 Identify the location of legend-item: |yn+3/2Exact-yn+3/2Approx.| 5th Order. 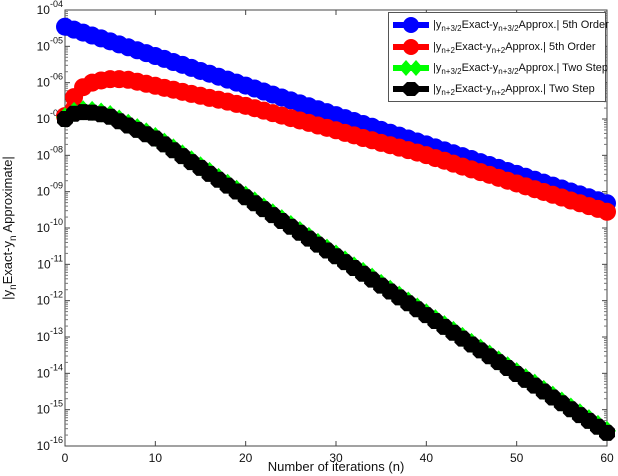
(501, 25).